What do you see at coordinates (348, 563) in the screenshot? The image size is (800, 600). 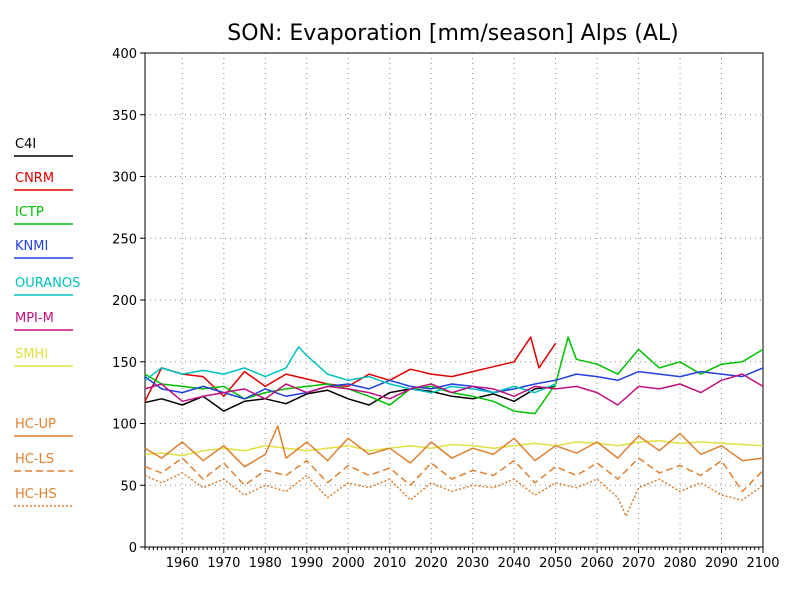 I see `x-tick-label: 2000` at bounding box center [348, 563].